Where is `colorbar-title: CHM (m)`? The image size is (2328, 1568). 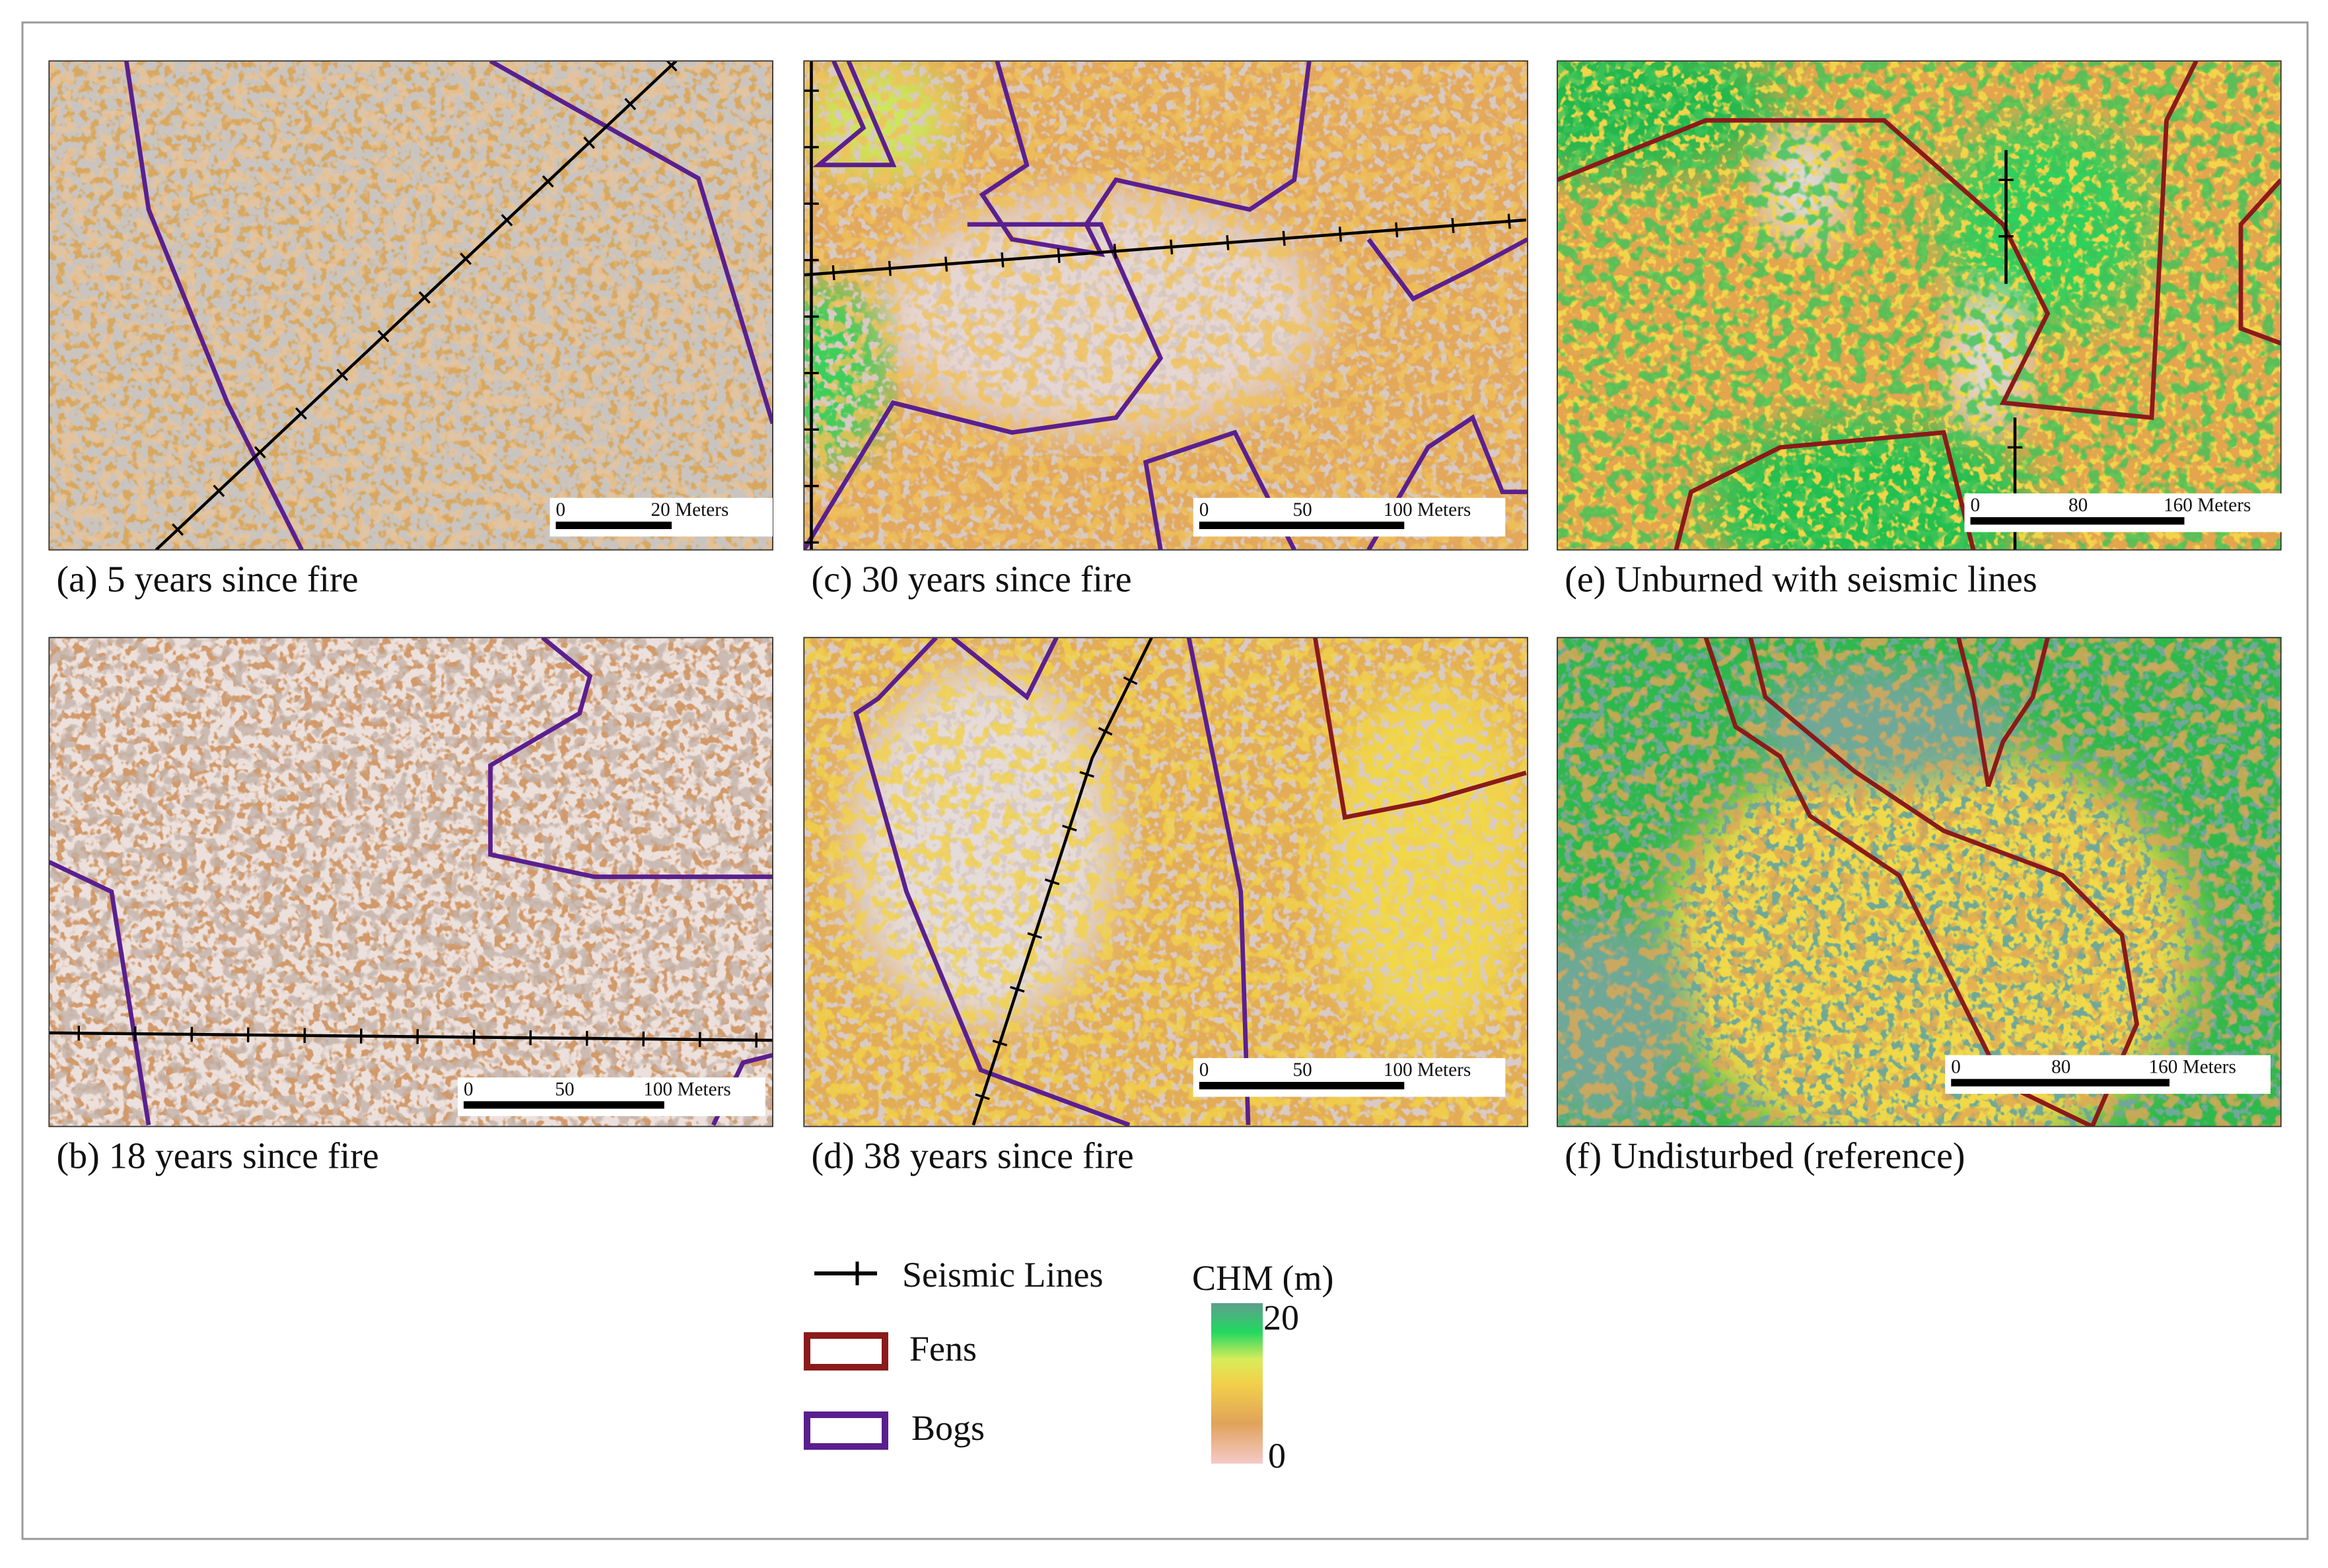
colorbar-title: CHM (m) is located at coordinates (1263, 1278).